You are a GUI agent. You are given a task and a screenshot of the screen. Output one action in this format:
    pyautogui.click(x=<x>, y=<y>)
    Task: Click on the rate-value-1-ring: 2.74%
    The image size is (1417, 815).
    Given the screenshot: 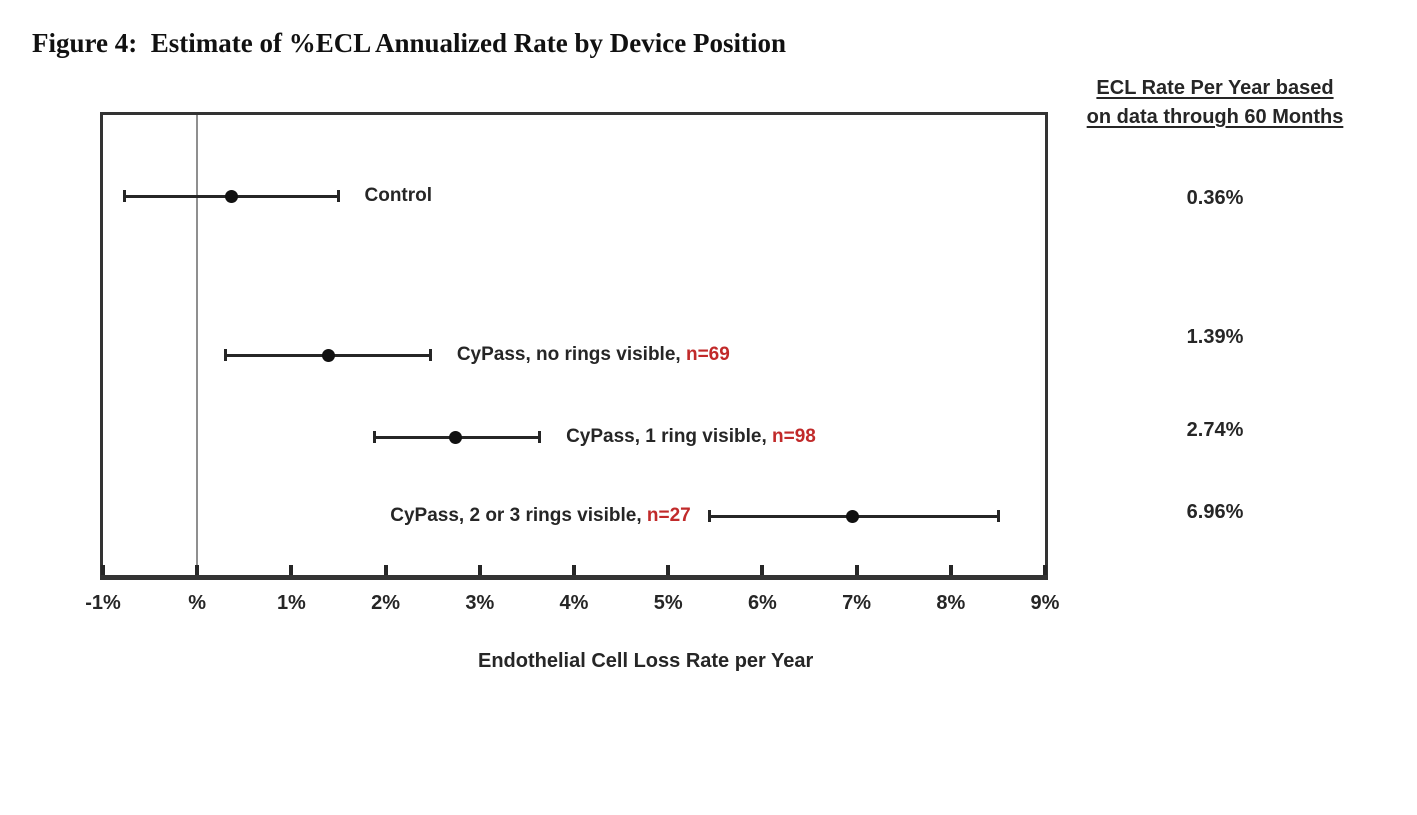 What is the action you would take?
    pyautogui.click(x=1215, y=430)
    